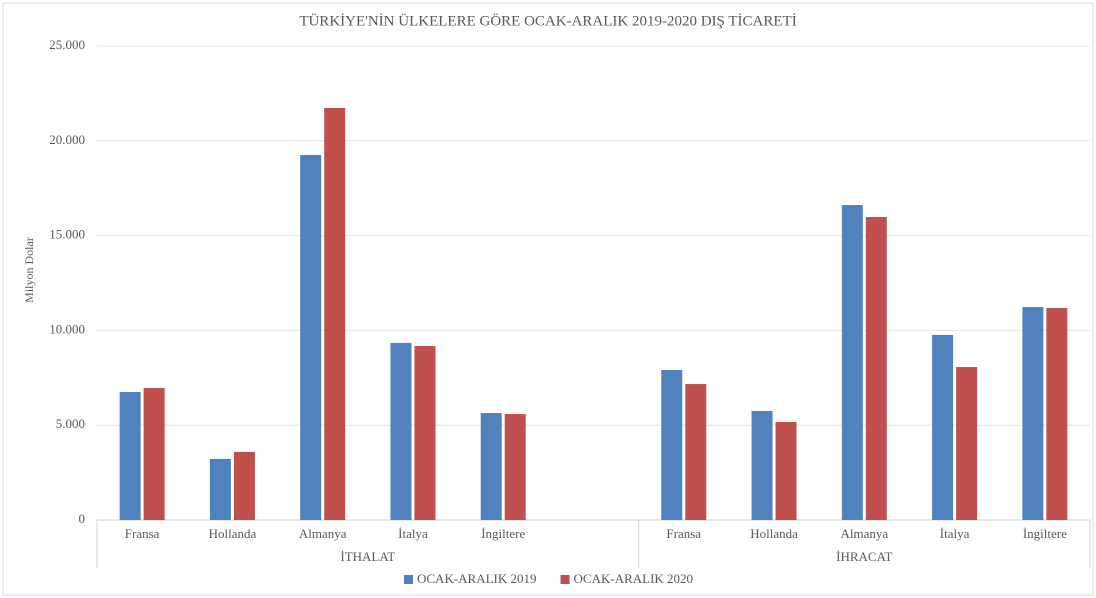 This screenshot has width=1096, height=598. I want to click on group-label: İTHALAT, so click(367, 556).